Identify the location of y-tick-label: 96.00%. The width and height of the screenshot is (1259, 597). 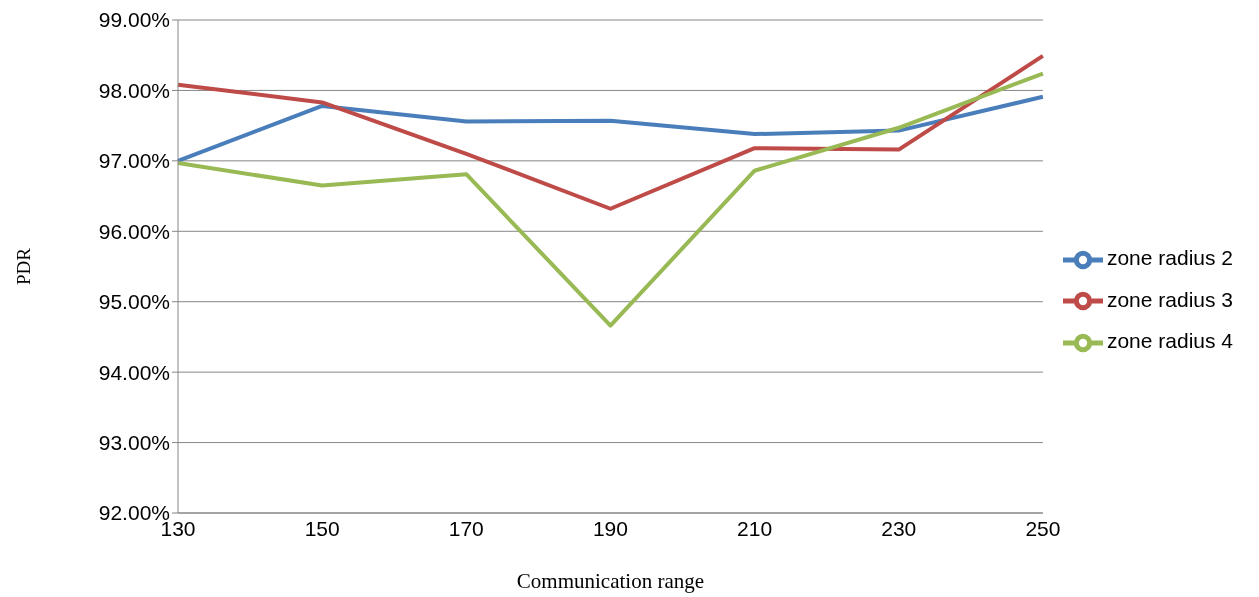
(134, 231).